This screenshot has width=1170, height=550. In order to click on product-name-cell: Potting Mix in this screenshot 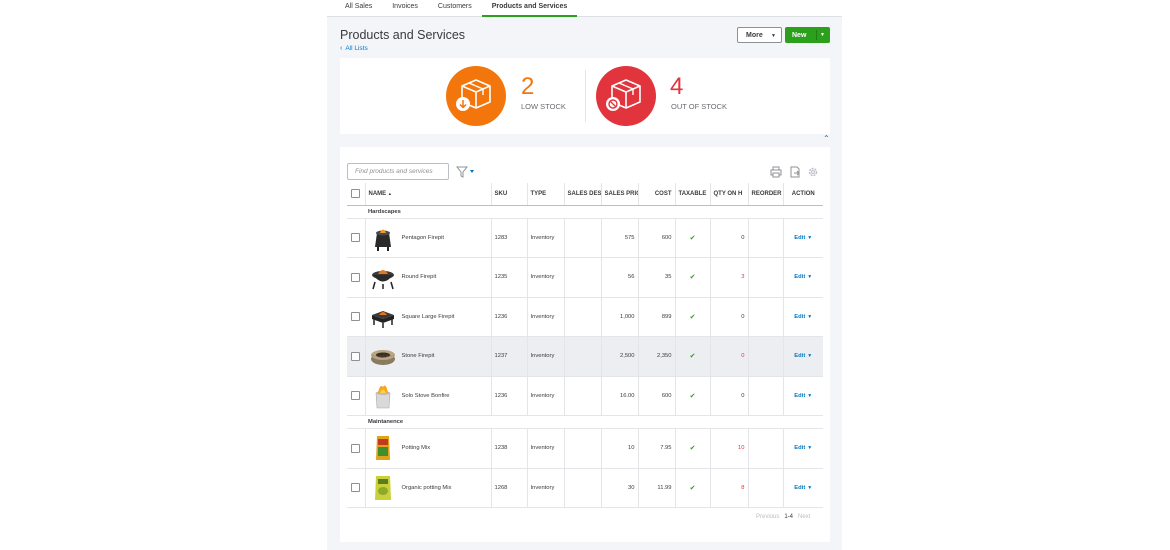, I will do `click(428, 448)`.